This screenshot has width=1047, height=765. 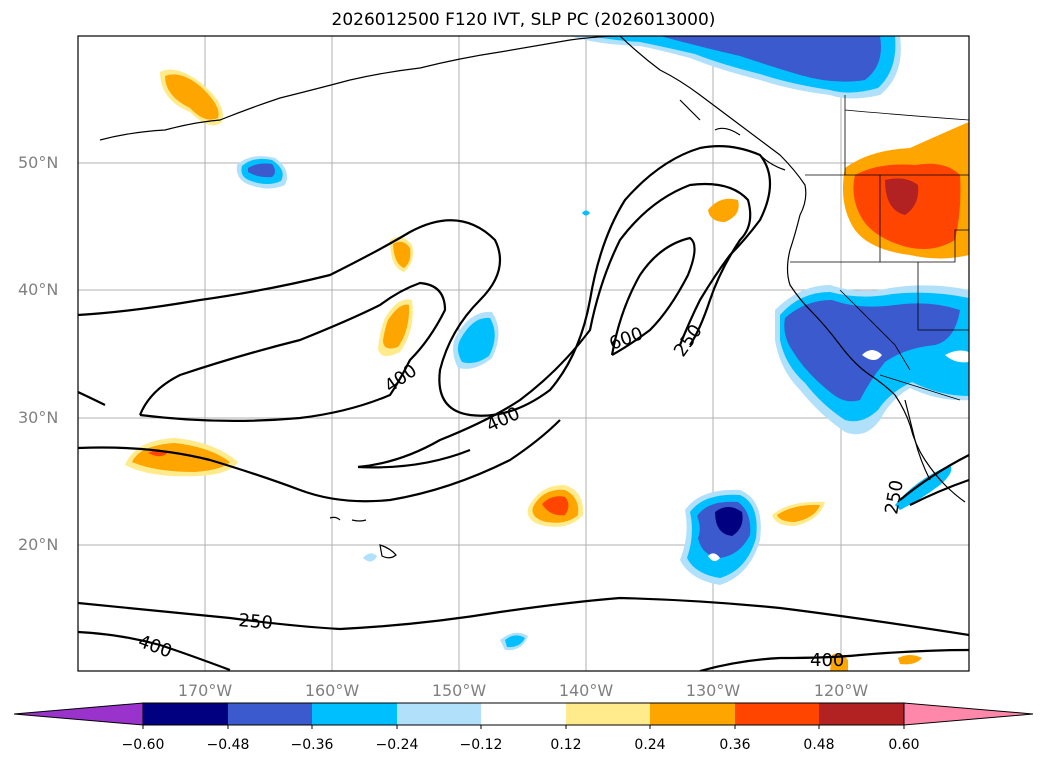 What do you see at coordinates (262, 172) in the screenshot?
I see `anomaly-aleutian` at bounding box center [262, 172].